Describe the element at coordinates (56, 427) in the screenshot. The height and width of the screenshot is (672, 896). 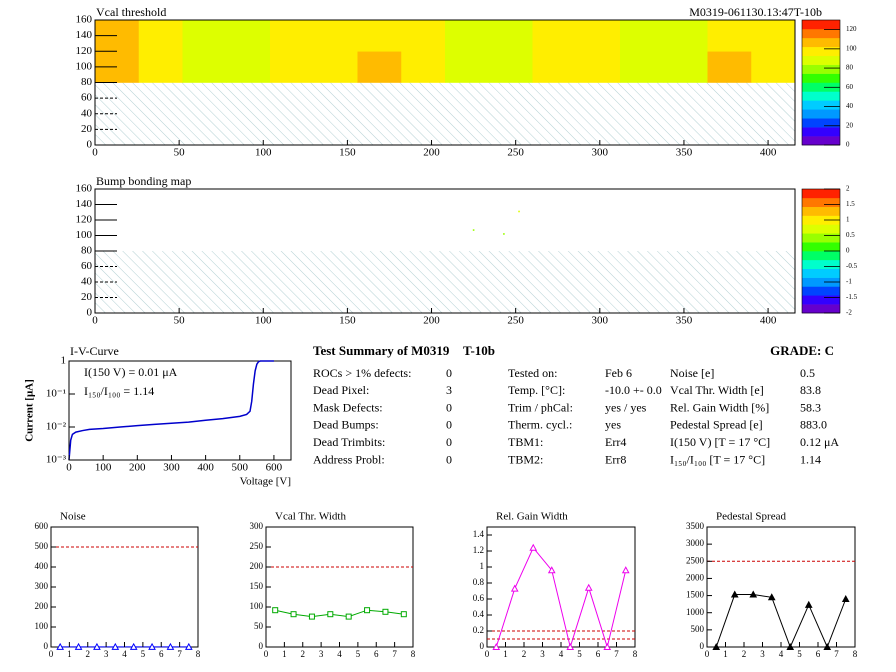
I see `y-tick-label: 10⁻²` at that location.